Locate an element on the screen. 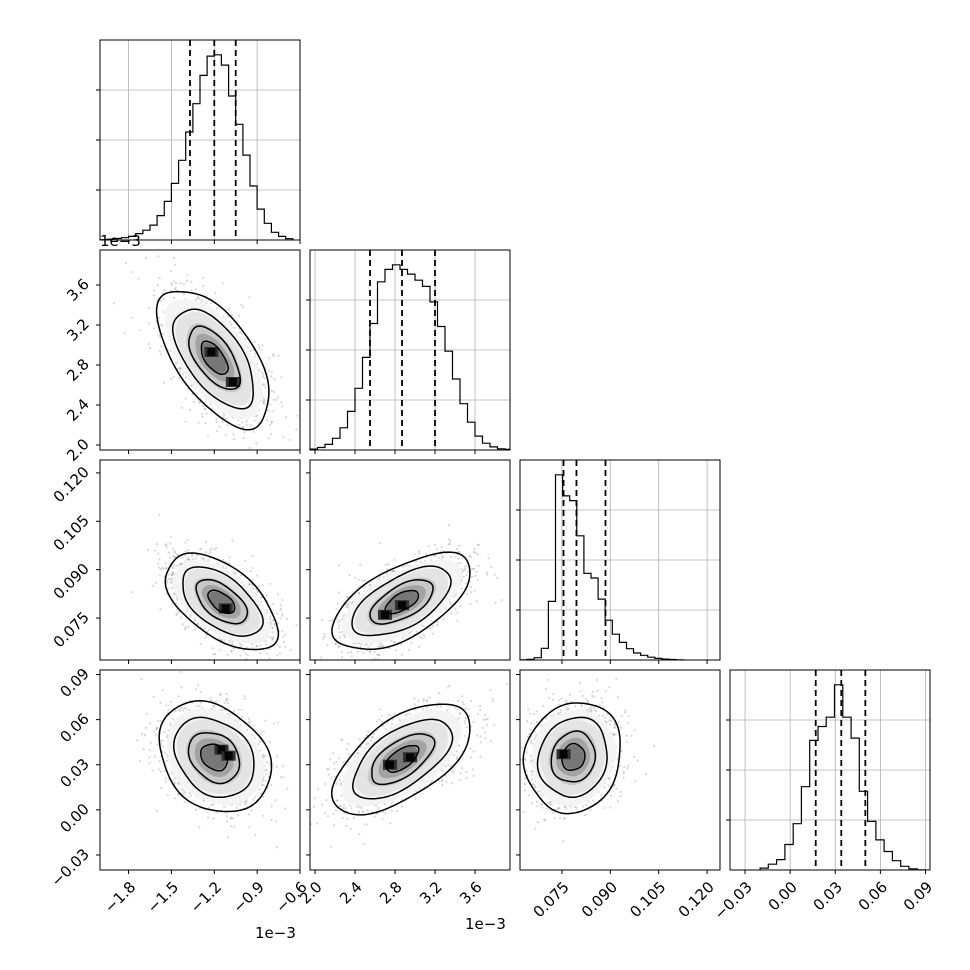 The width and height of the screenshot is (970, 970). hist-frame is located at coordinates (200, 140).